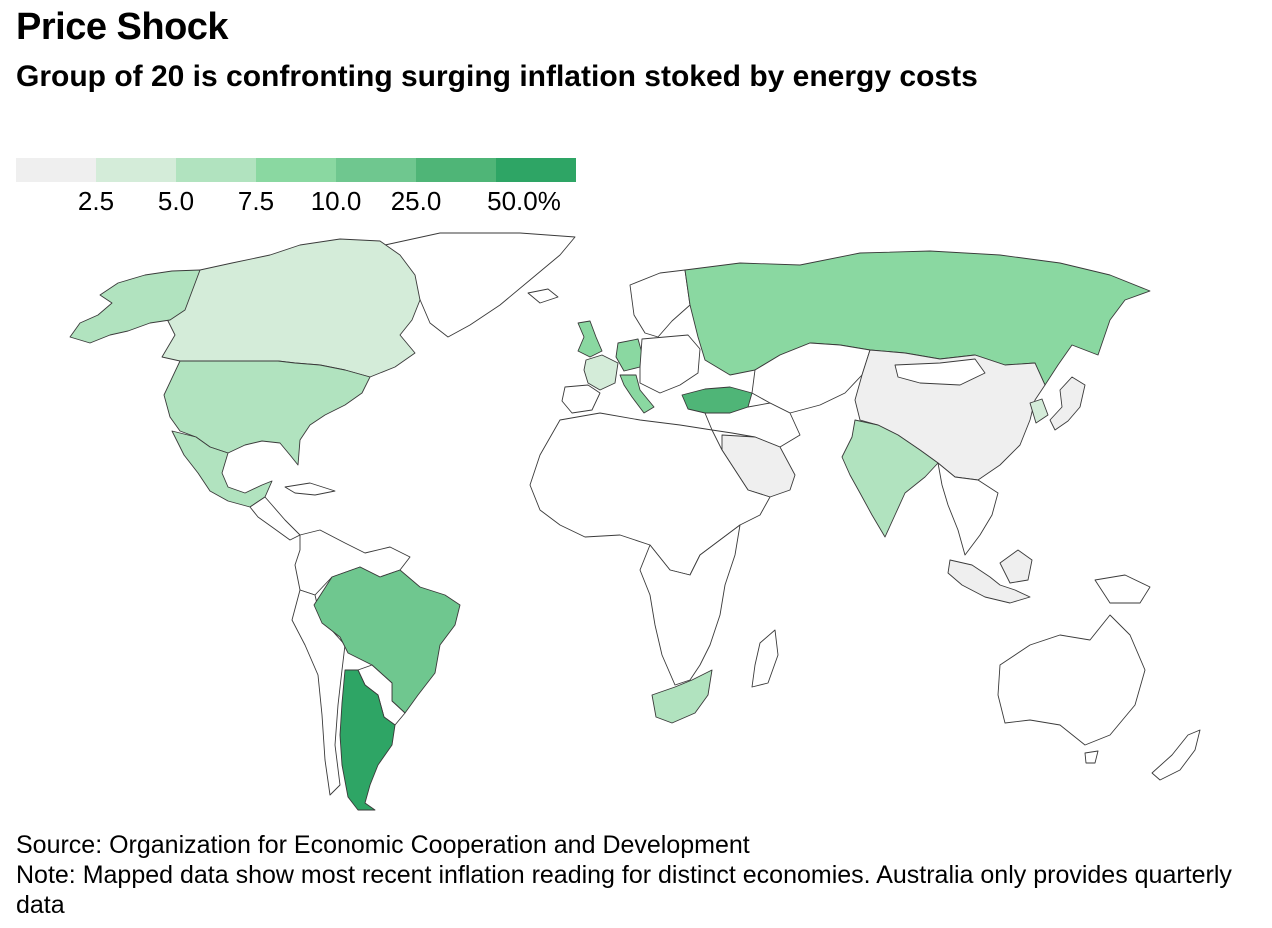 Image resolution: width=1272 pixels, height=928 pixels. What do you see at coordinates (387, 640) in the screenshot?
I see `country-brazil` at bounding box center [387, 640].